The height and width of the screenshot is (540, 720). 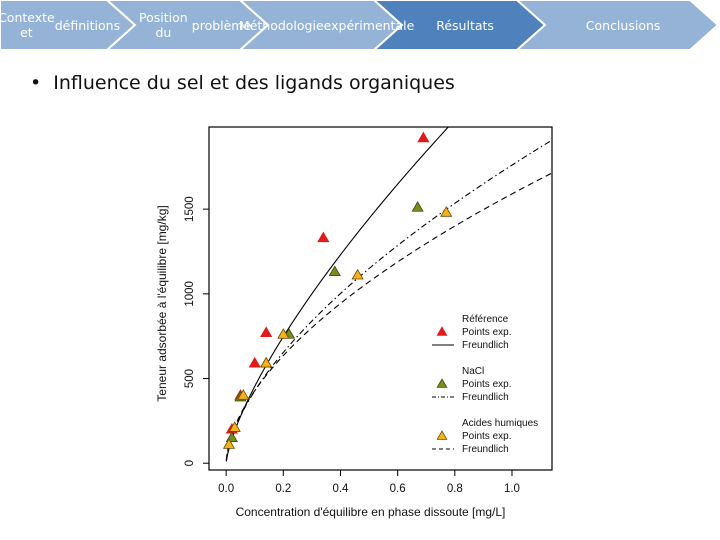 I want to click on nav-tab-3: Méthodologie expérimentale, so click(x=326, y=25).